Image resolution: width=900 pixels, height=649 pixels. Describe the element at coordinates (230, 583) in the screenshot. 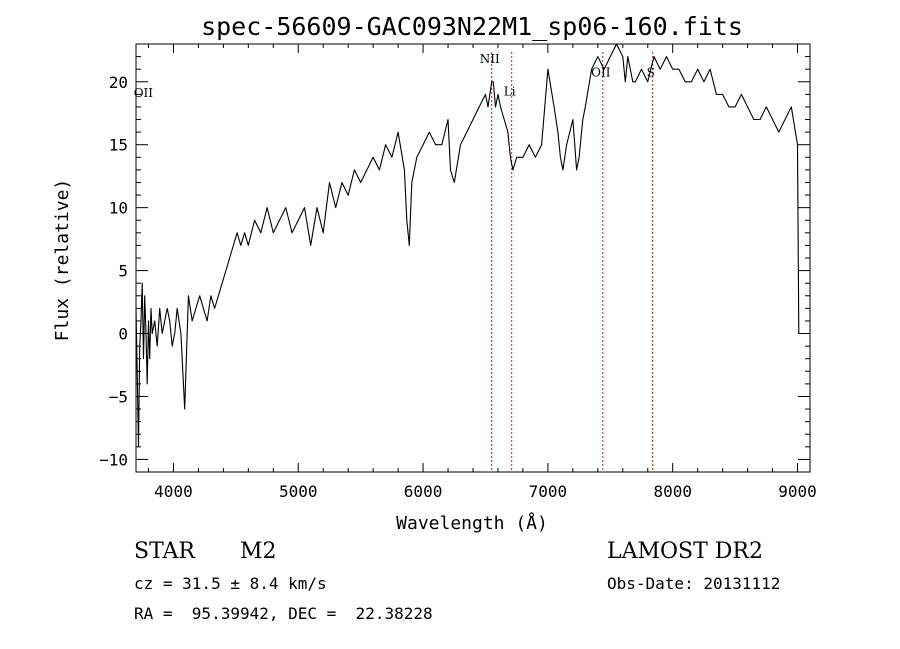

I see `redshift-label: cz = 31.5 ± 8.4 km/s` at that location.